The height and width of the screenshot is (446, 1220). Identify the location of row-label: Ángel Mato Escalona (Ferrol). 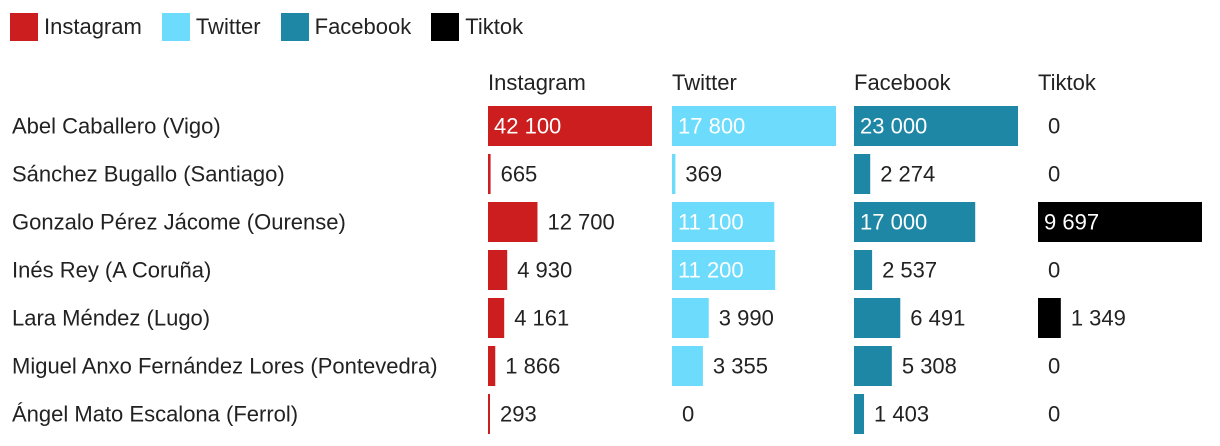
(155, 414).